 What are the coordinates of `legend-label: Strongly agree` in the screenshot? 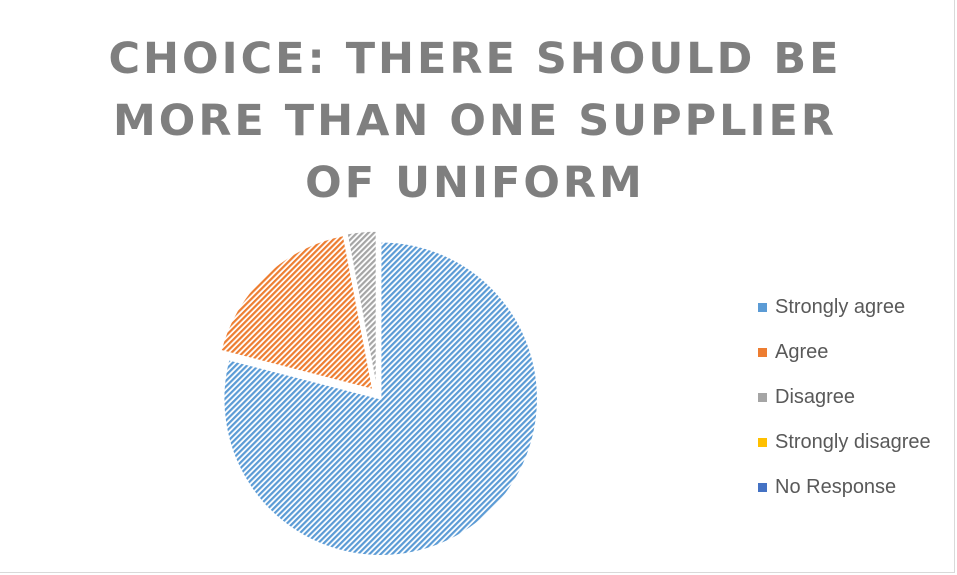 It's located at (840, 307).